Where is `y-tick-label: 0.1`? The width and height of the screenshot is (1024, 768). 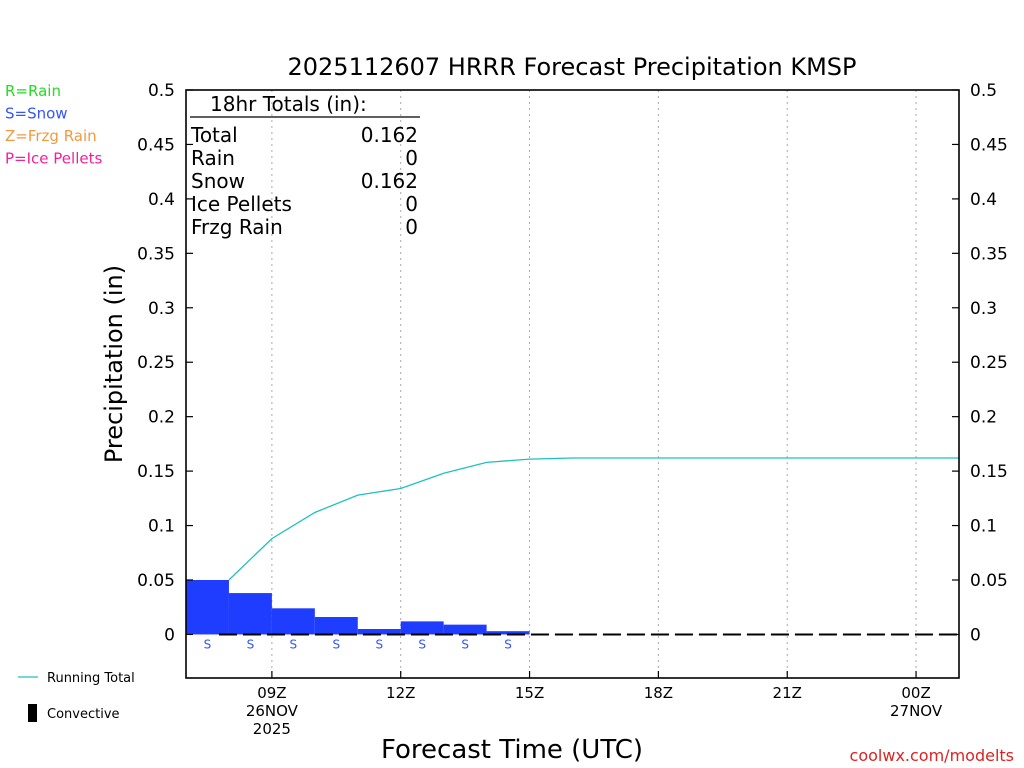
y-tick-label: 0.1 is located at coordinates (161, 527).